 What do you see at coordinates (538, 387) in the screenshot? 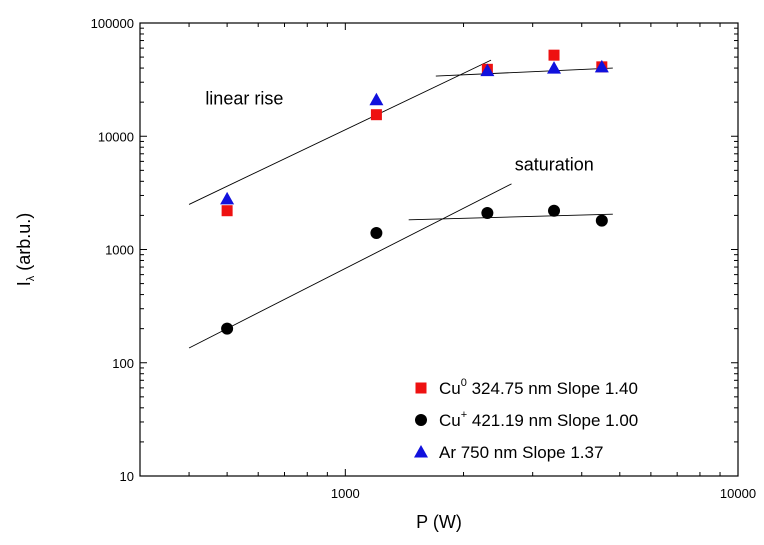
I see `legend-label: Cu0 324.75 nm Slope 1.40` at bounding box center [538, 387].